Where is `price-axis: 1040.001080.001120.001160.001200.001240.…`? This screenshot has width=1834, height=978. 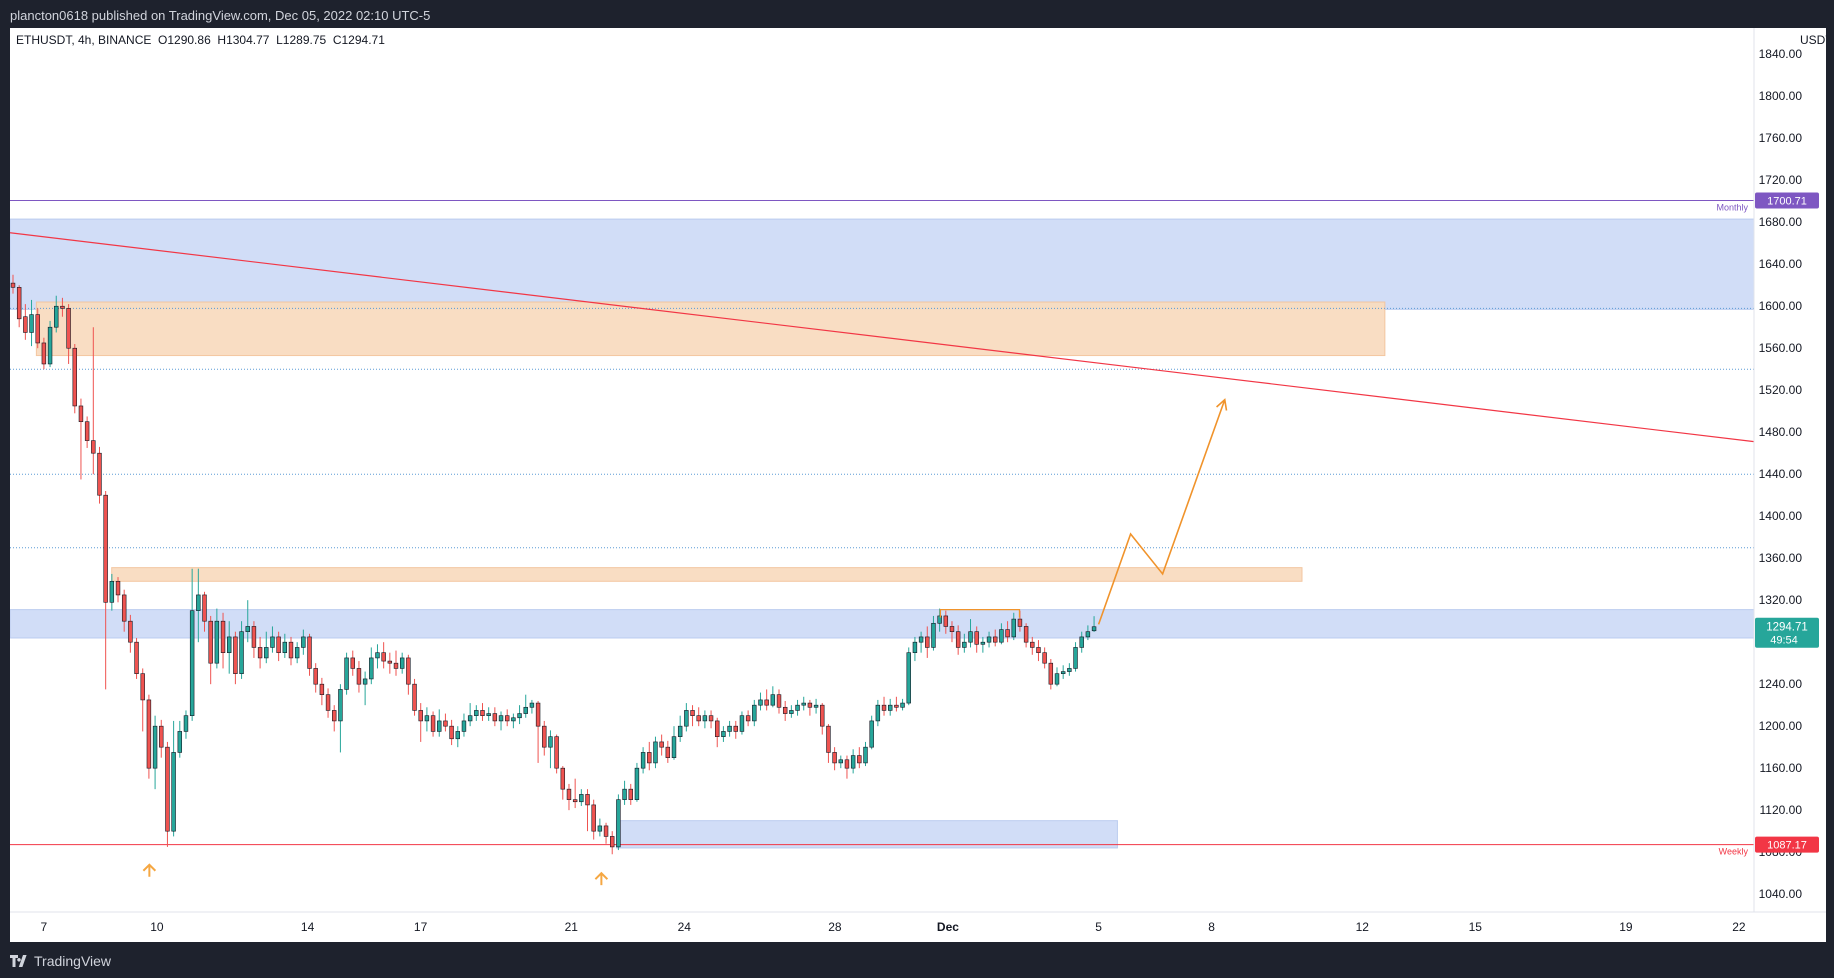 price-axis: 1040.001080.001120.001160.001200.001240.… is located at coordinates (1789, 470).